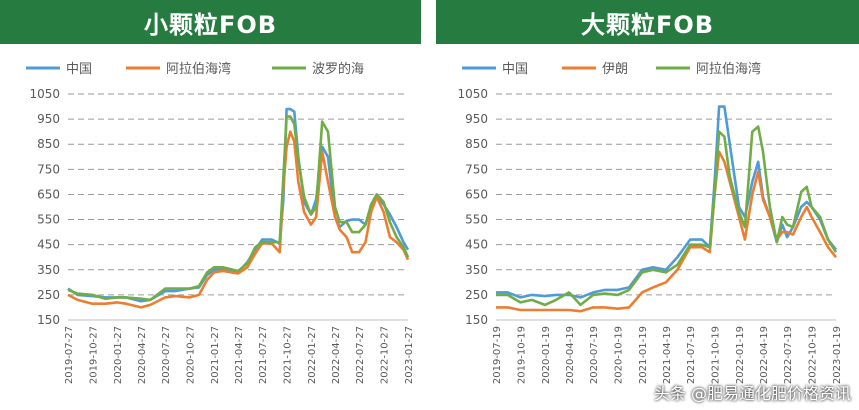  I want to click on chart-title: 小颗粒FOB, so click(210, 22).